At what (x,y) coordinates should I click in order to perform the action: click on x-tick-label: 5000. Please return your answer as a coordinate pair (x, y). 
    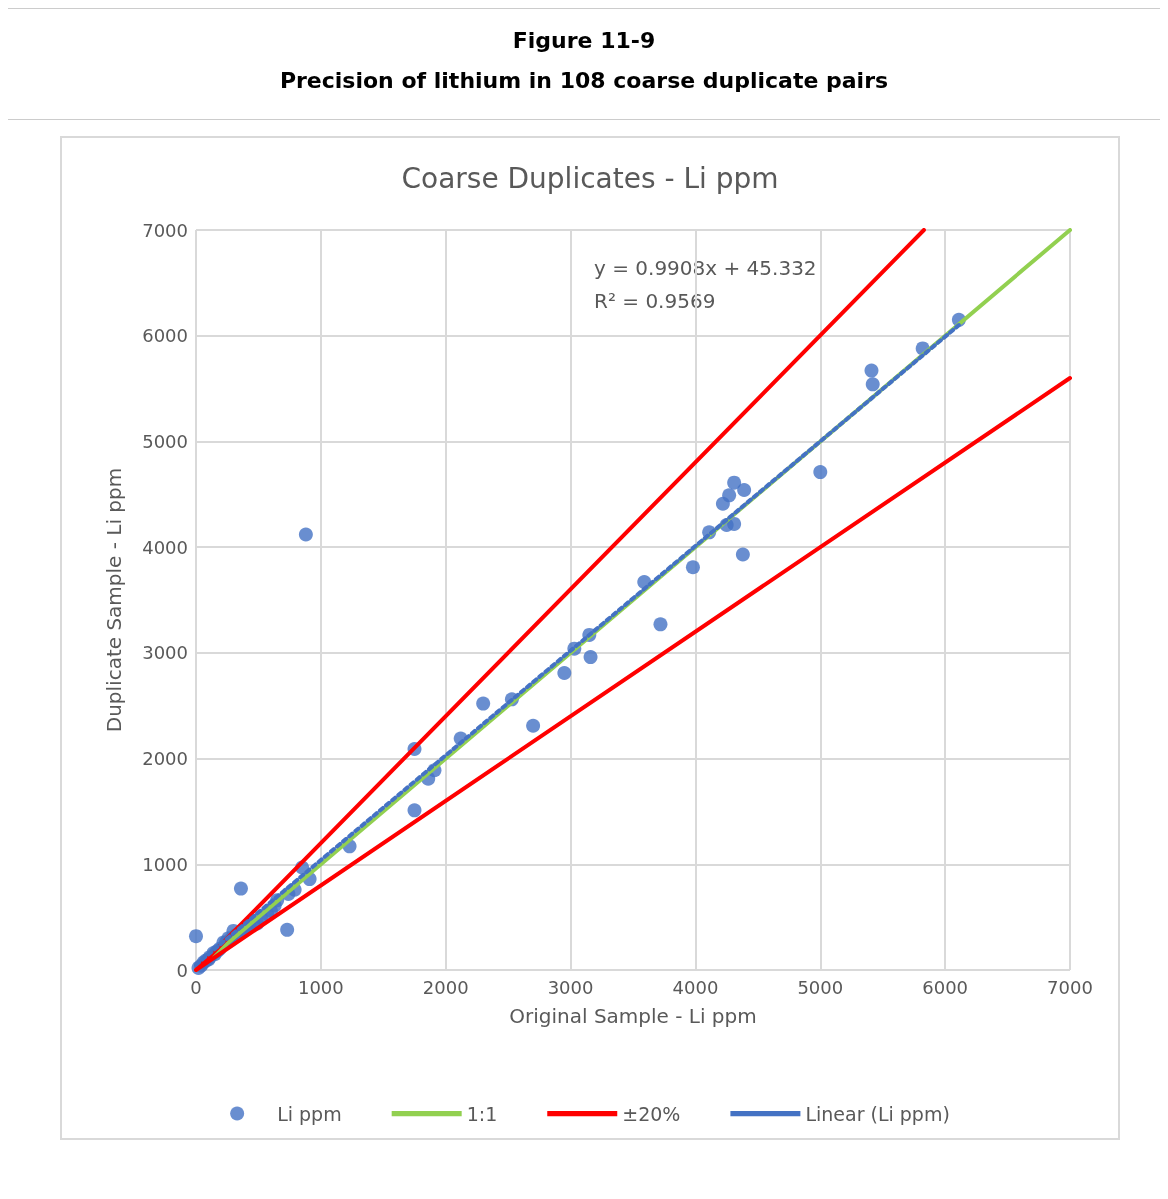
    Looking at the image, I should click on (820, 987).